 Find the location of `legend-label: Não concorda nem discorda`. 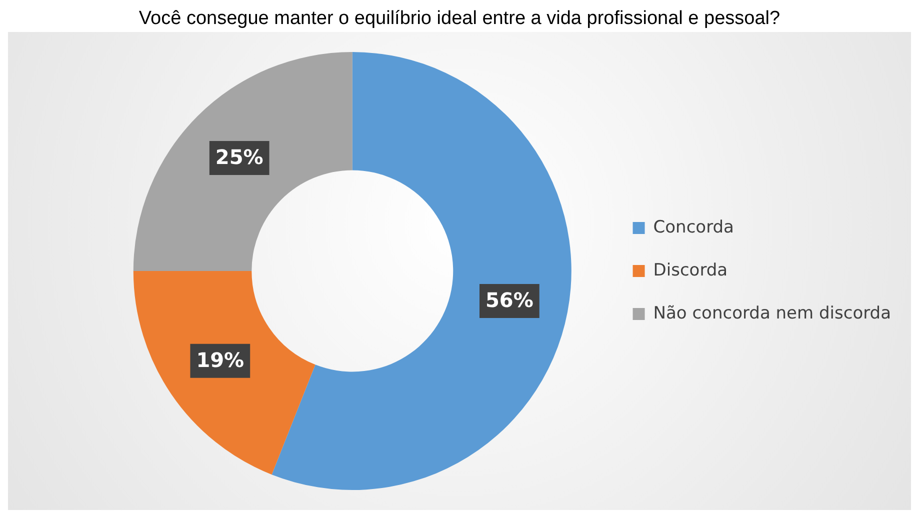

legend-label: Não concorda nem discorda is located at coordinates (772, 313).